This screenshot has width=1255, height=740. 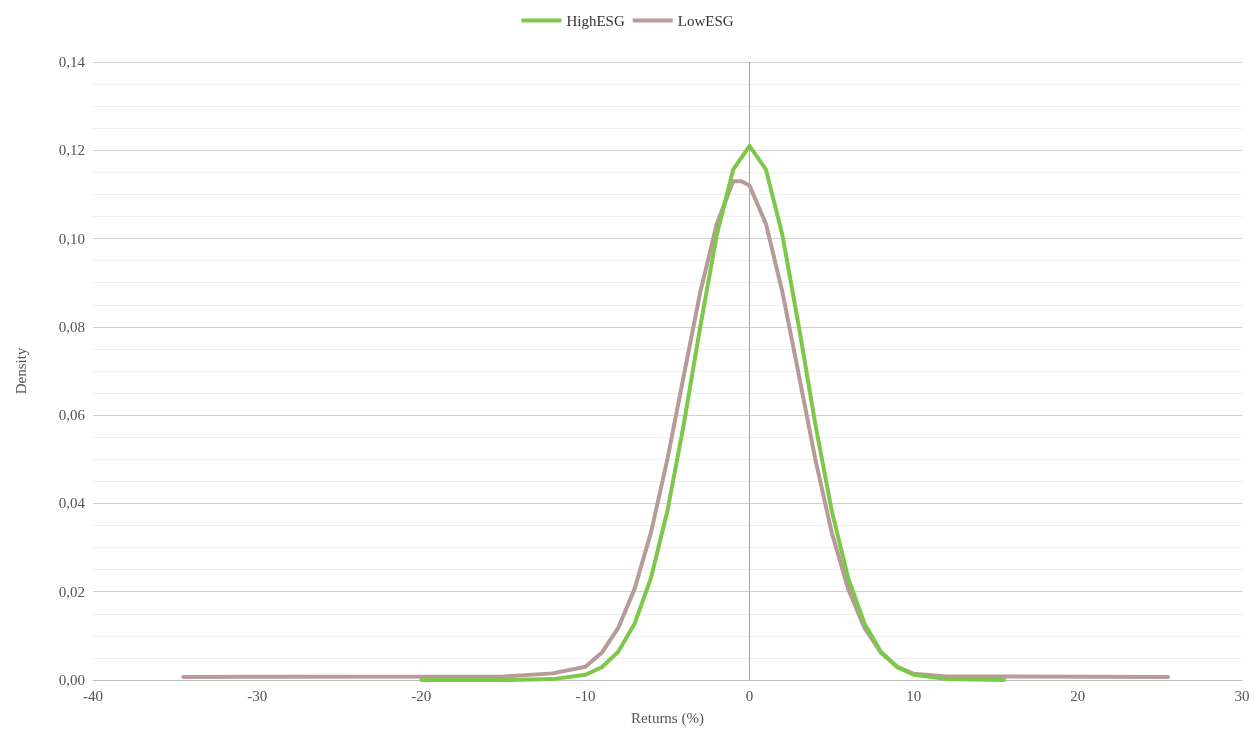 What do you see at coordinates (914, 695) in the screenshot?
I see `x-tick-label: 10` at bounding box center [914, 695].